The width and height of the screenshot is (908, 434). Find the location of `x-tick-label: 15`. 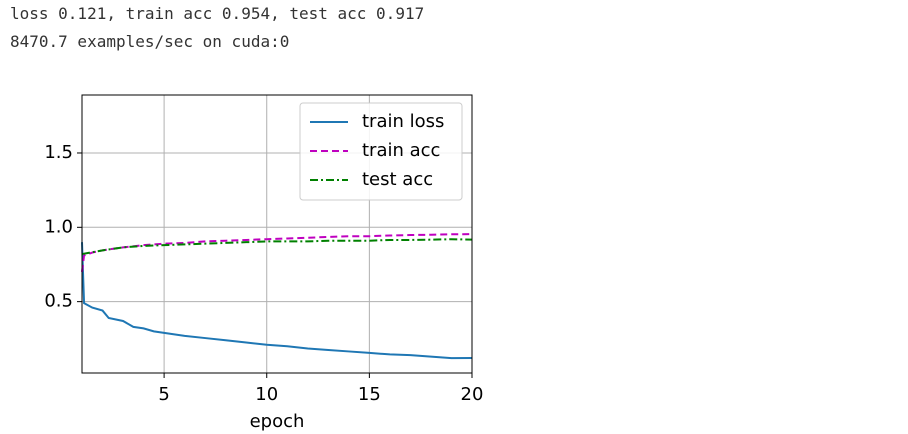

x-tick-label: 15 is located at coordinates (369, 394).